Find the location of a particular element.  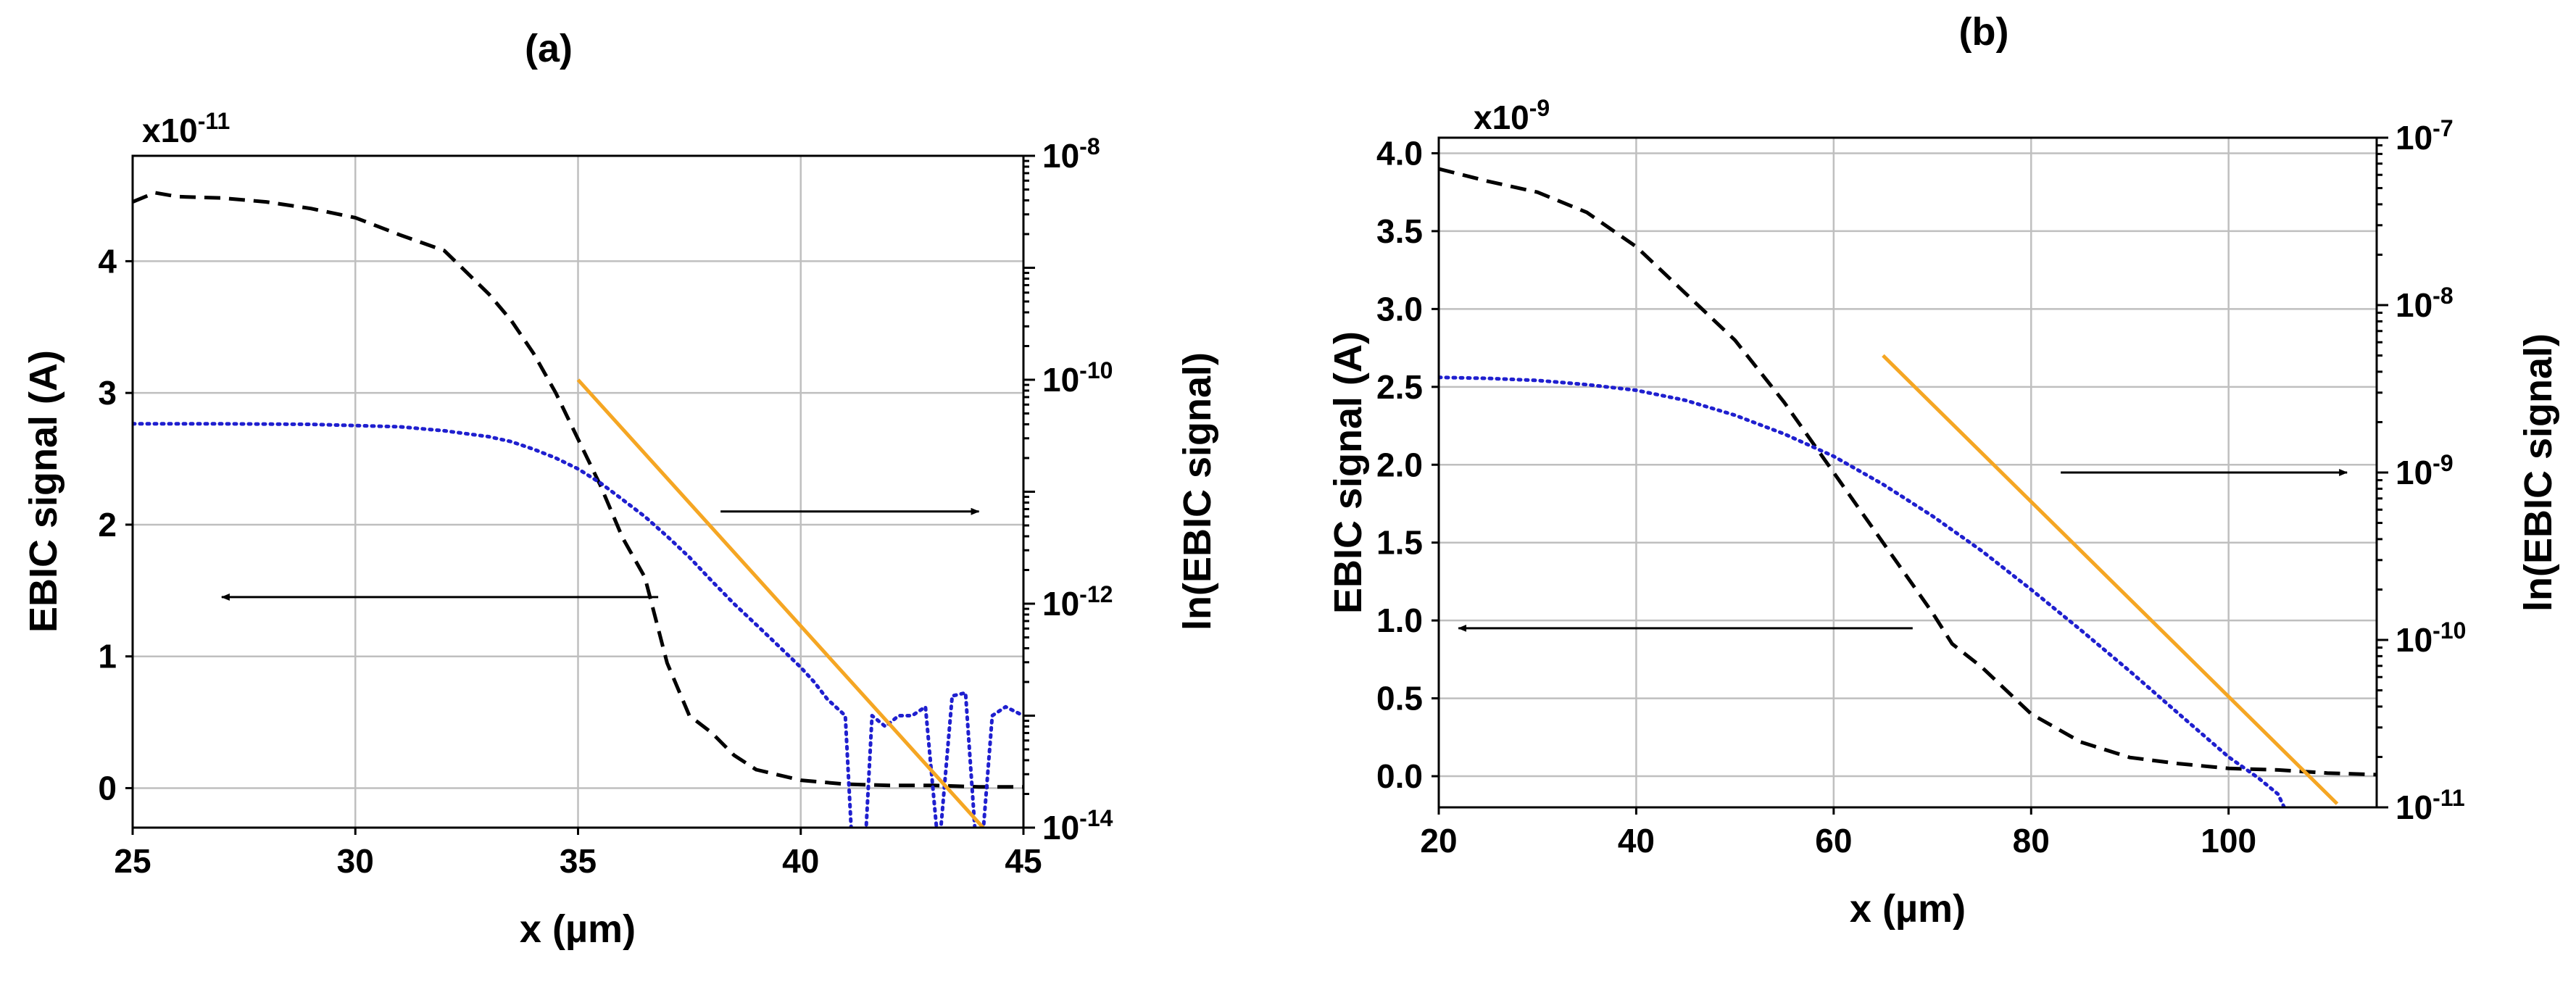

panel-a-fit-line is located at coordinates (781, 603).